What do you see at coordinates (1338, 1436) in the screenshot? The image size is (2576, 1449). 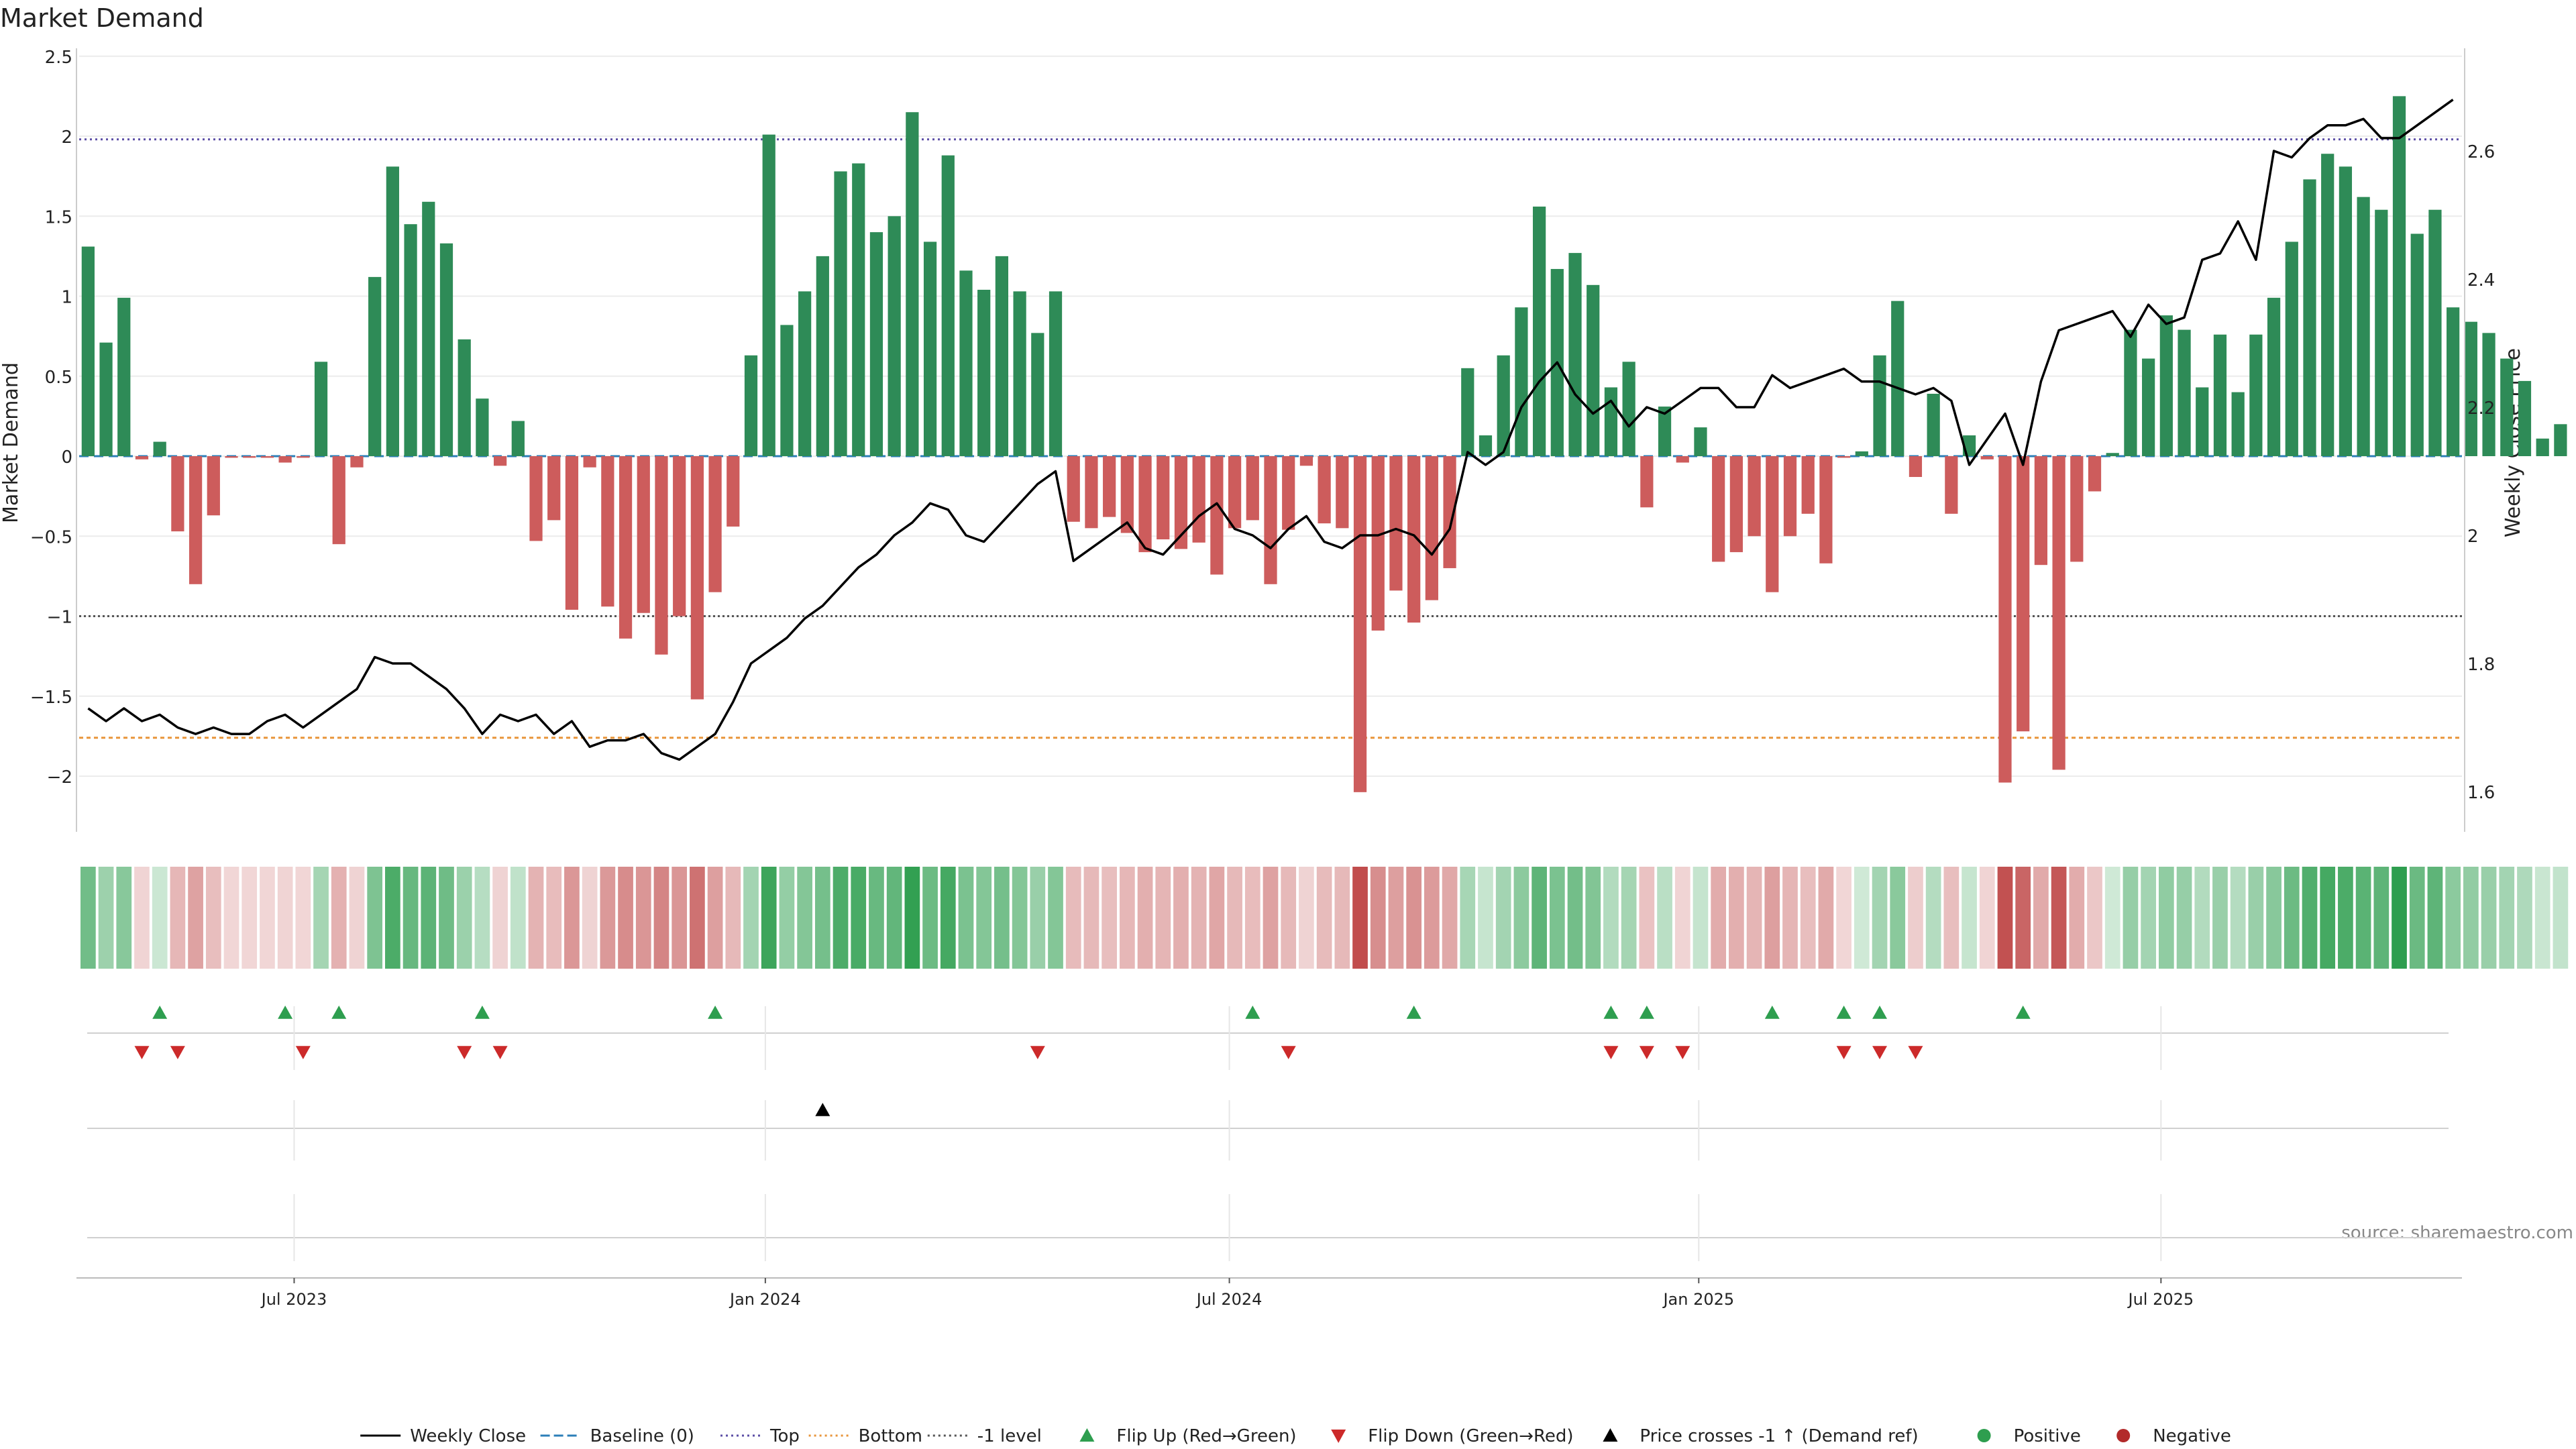 I see `legend-triangle-down-marker` at bounding box center [1338, 1436].